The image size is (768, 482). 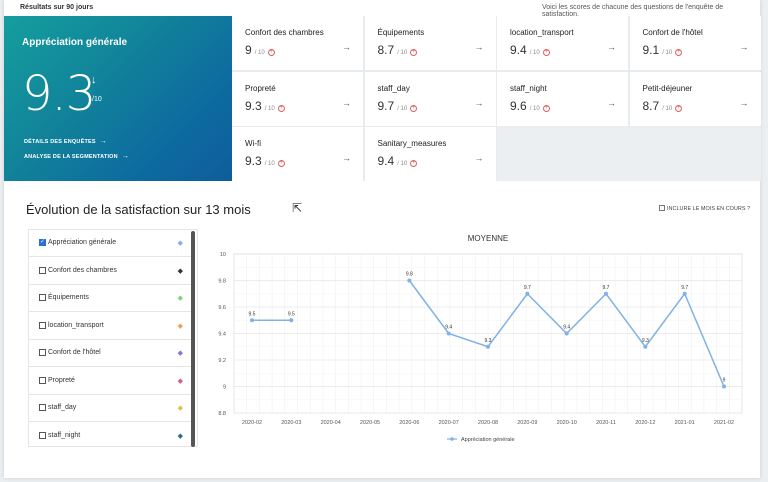 What do you see at coordinates (253, 143) in the screenshot?
I see `score-card-title: Wi-fi` at bounding box center [253, 143].